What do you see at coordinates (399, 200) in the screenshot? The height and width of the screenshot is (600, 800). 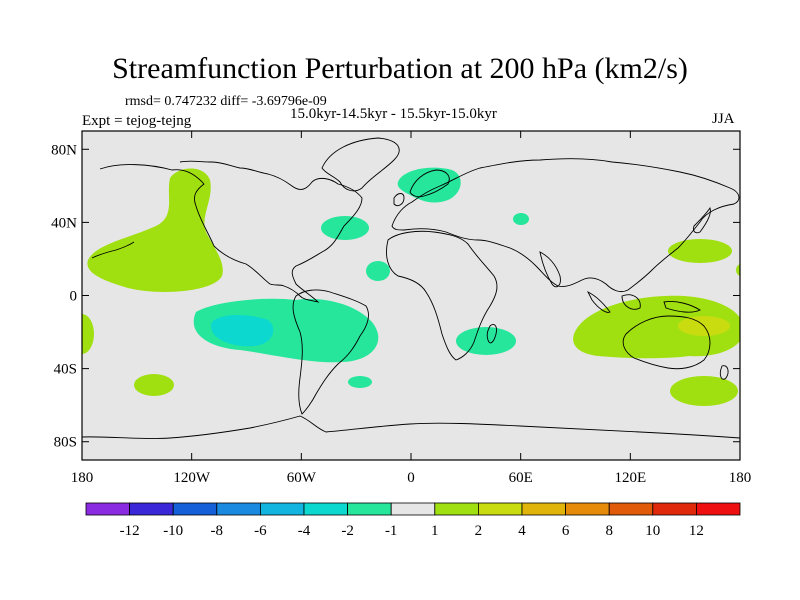 I see `coast-british-isles` at bounding box center [399, 200].